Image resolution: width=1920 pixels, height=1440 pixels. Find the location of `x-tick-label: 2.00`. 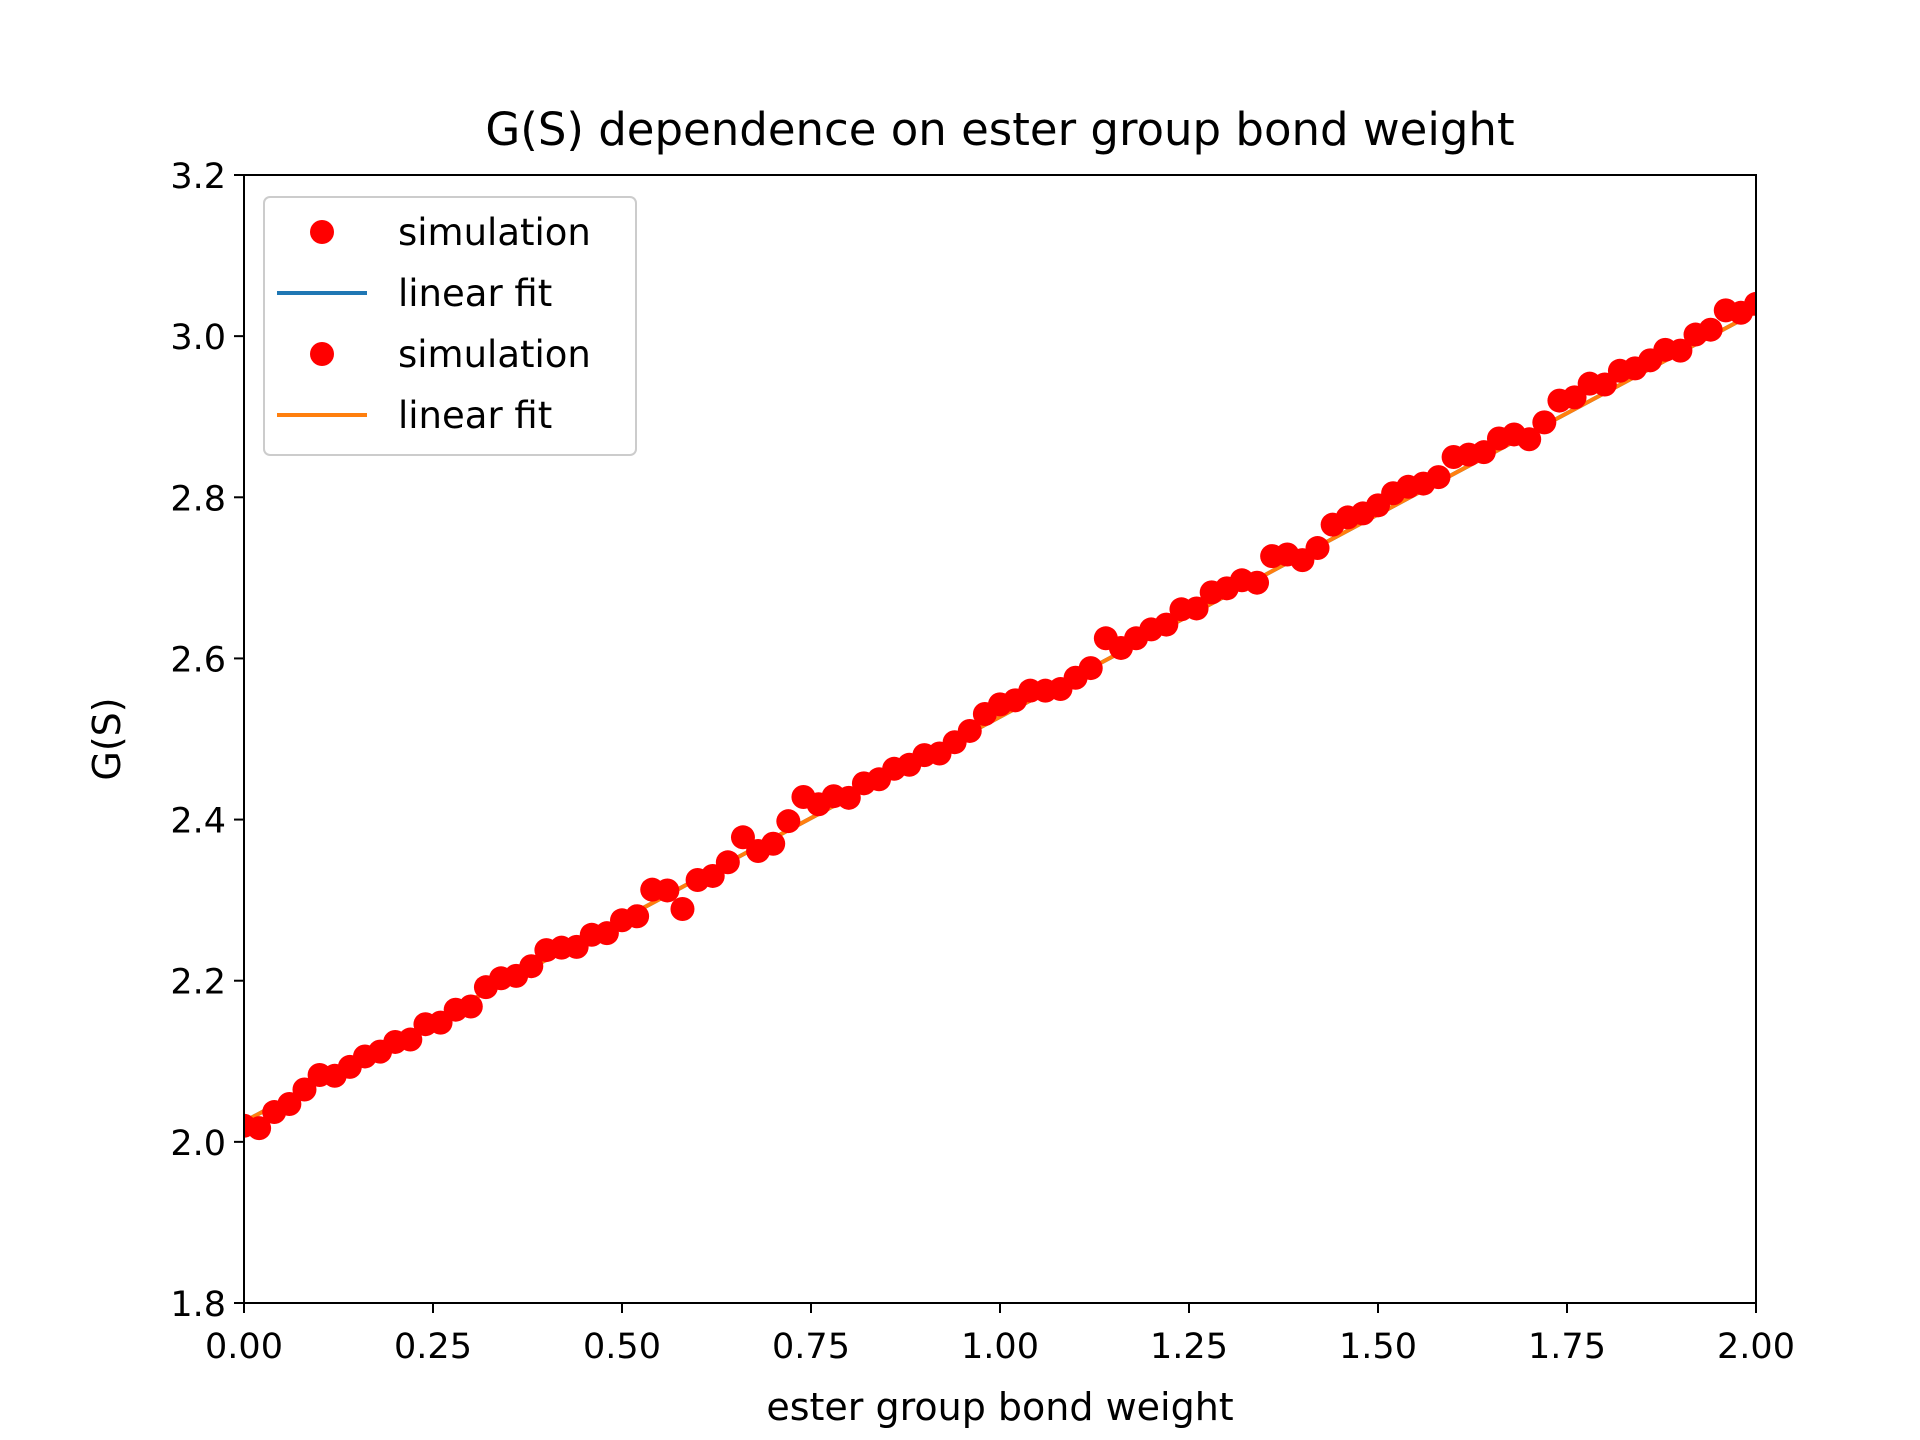

x-tick-label: 2.00 is located at coordinates (1756, 1347).